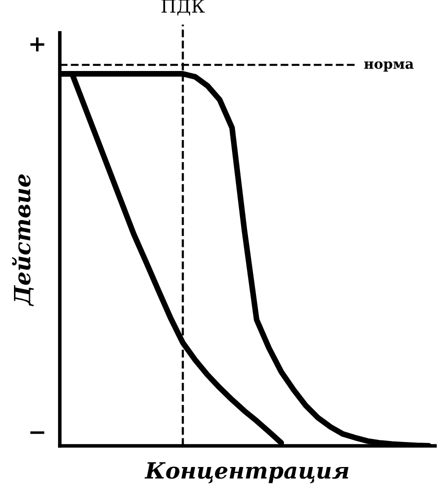 This screenshot has width=443, height=491. Describe the element at coordinates (389, 66) in the screenshot. I see `ref-line-label: норма` at that location.